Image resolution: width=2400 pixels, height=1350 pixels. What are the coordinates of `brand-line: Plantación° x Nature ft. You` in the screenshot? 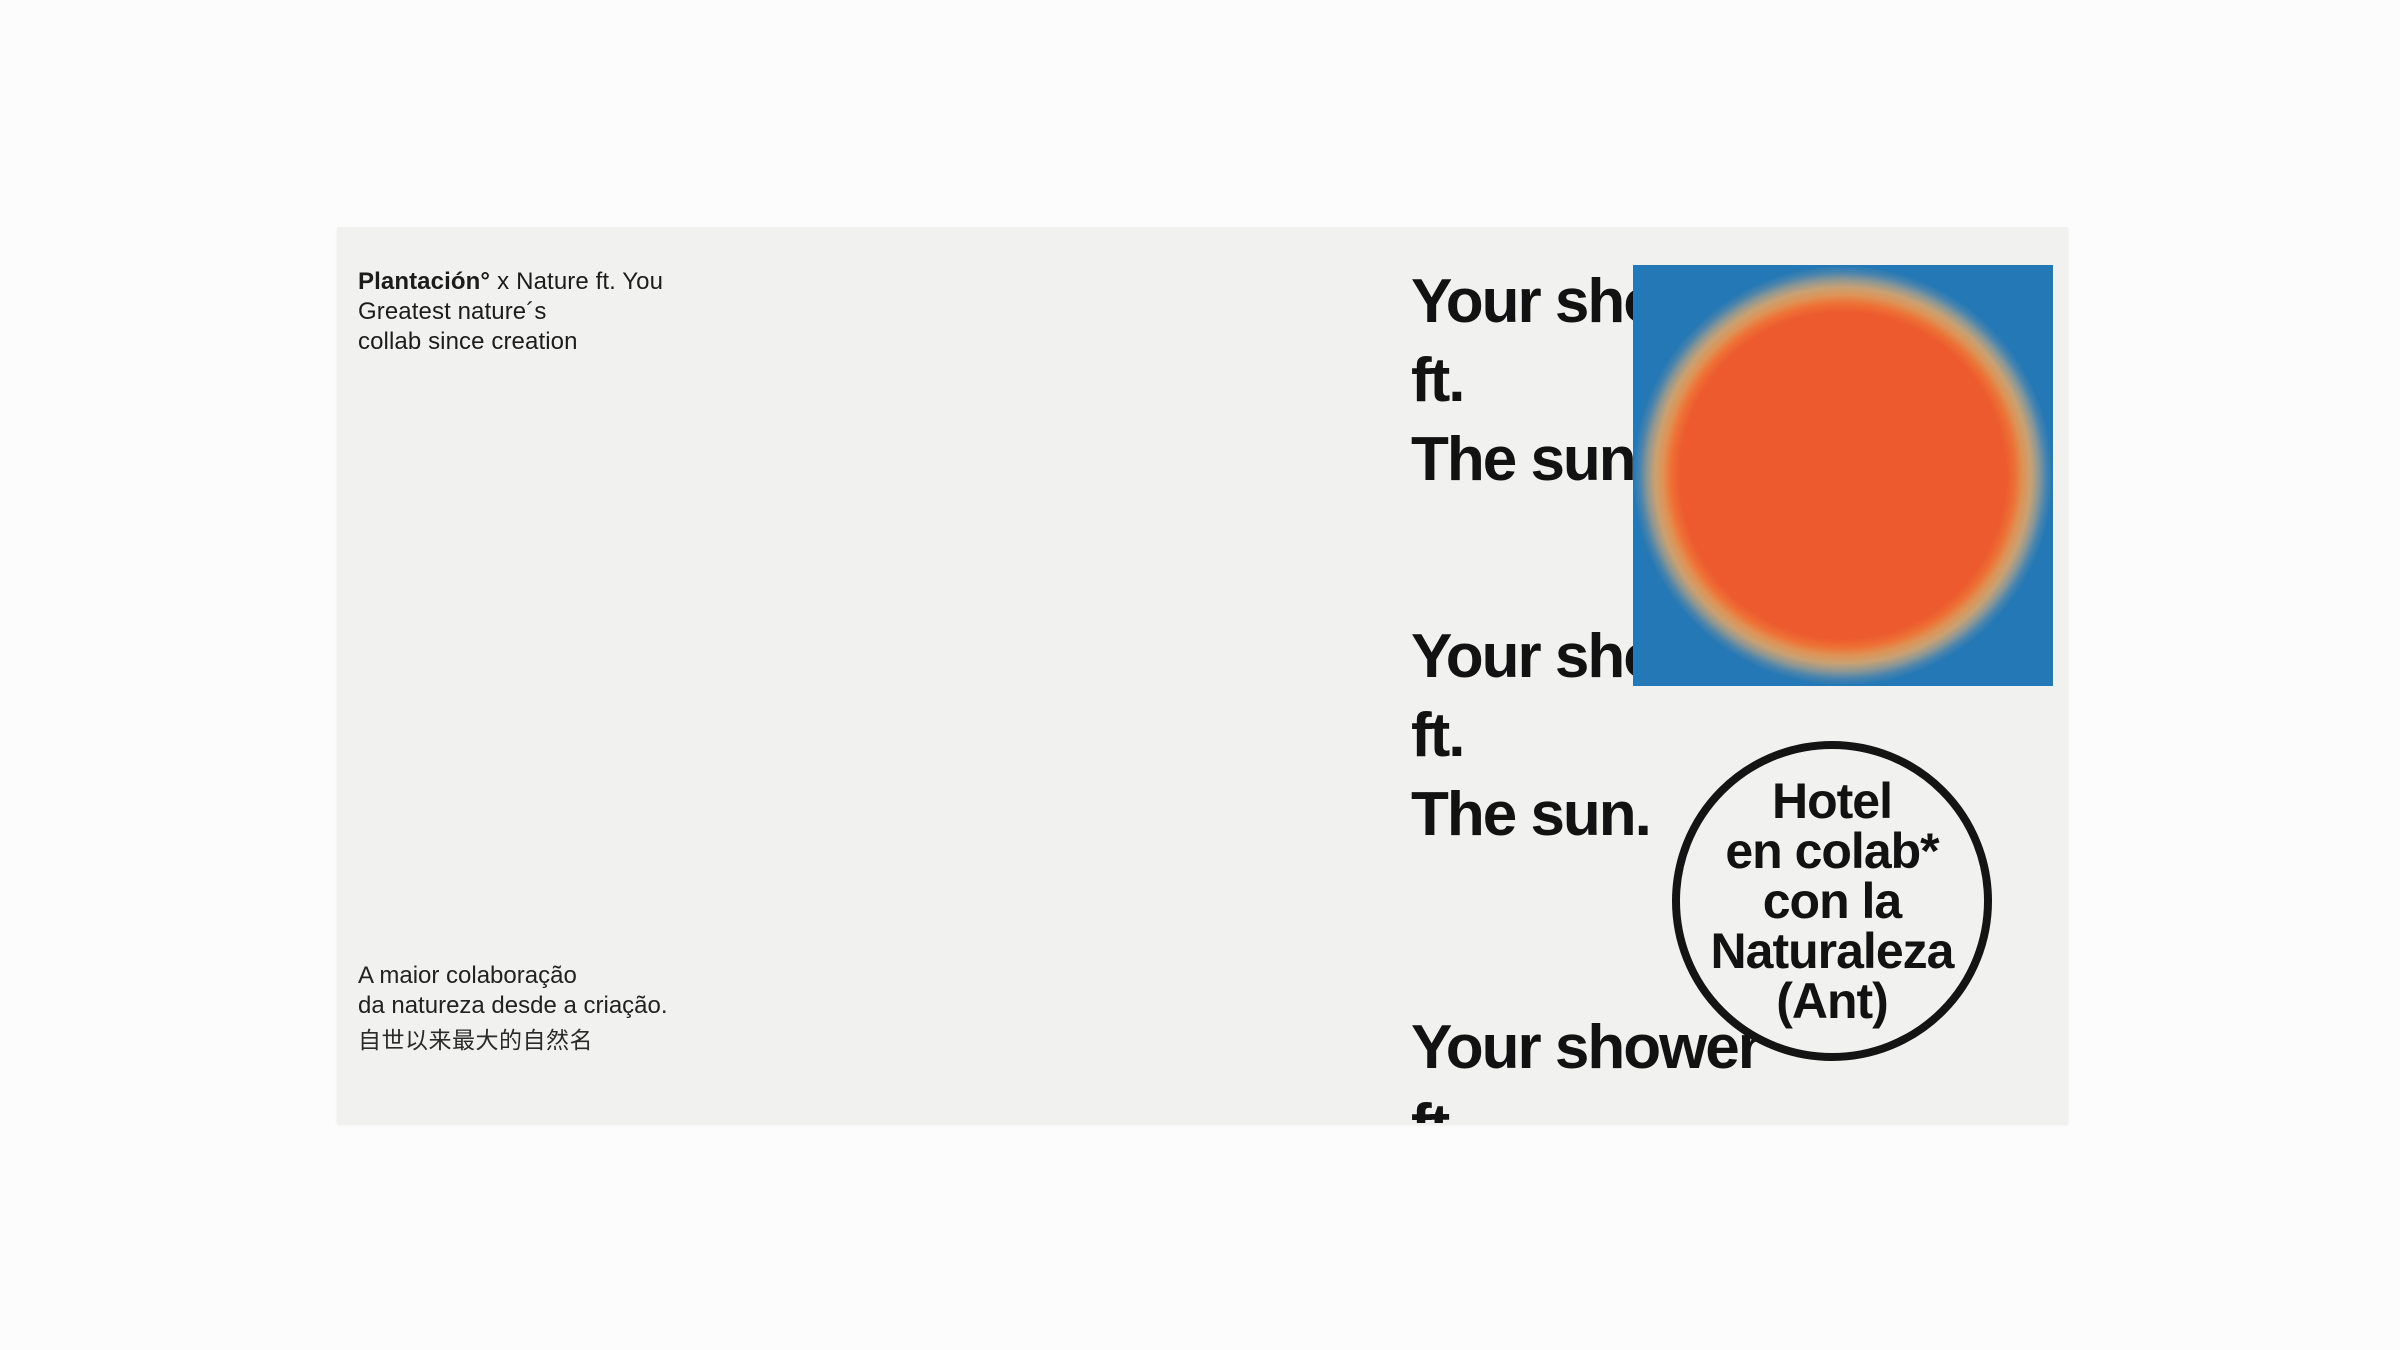 It's located at (510, 282).